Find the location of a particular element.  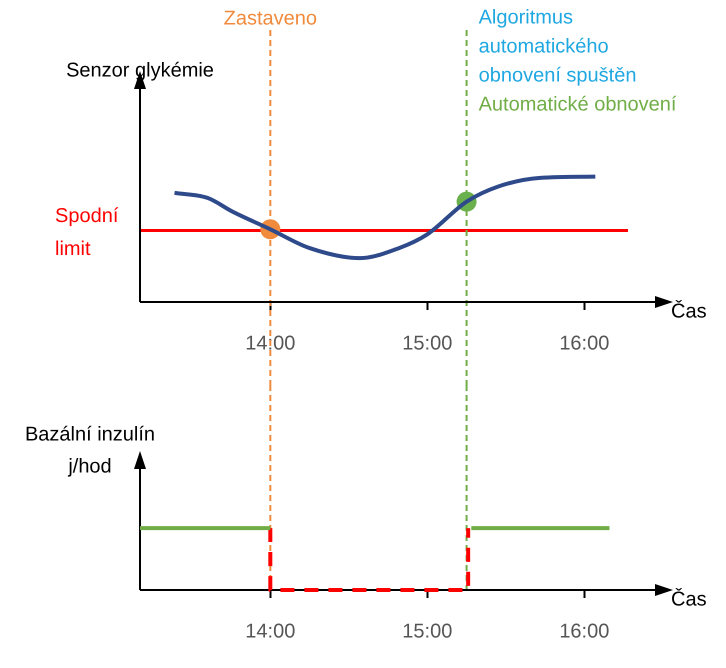

text: Algoritmus automatického obnovení spuštěn is located at coordinates (557, 46).